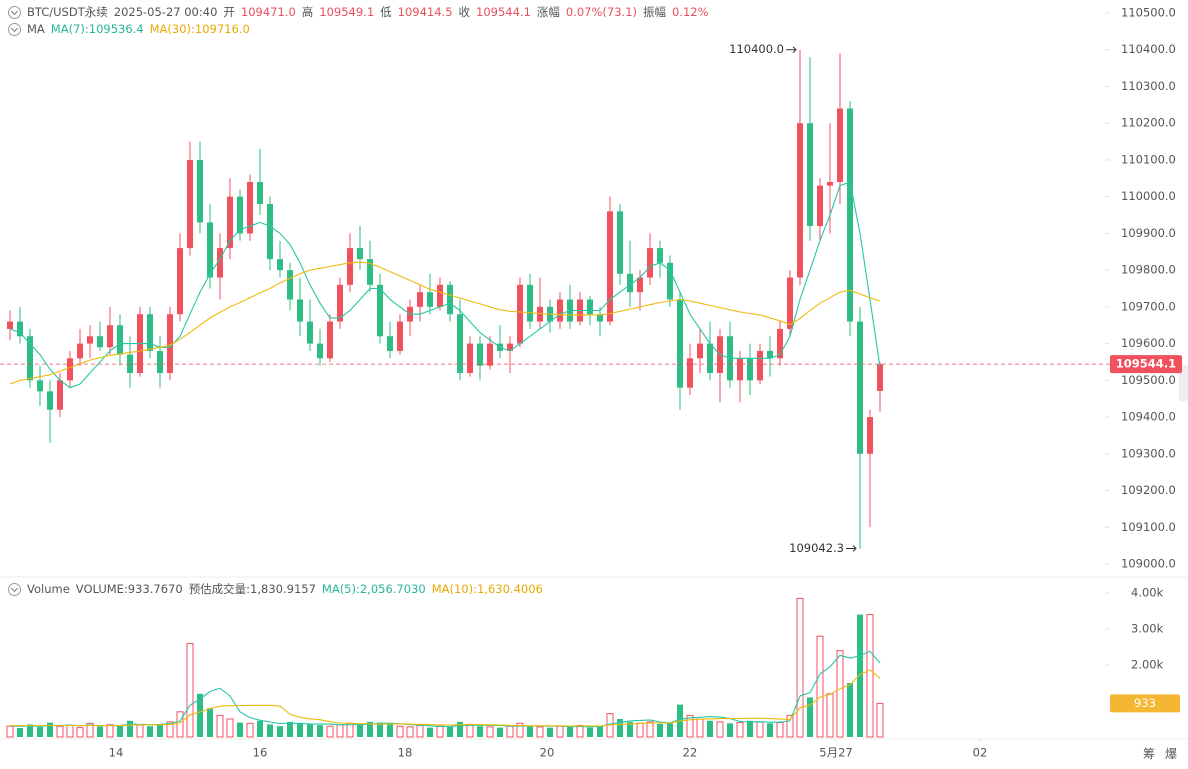 The width and height of the screenshot is (1188, 769). I want to click on y-tick-label: 109000.0, so click(1148, 564).